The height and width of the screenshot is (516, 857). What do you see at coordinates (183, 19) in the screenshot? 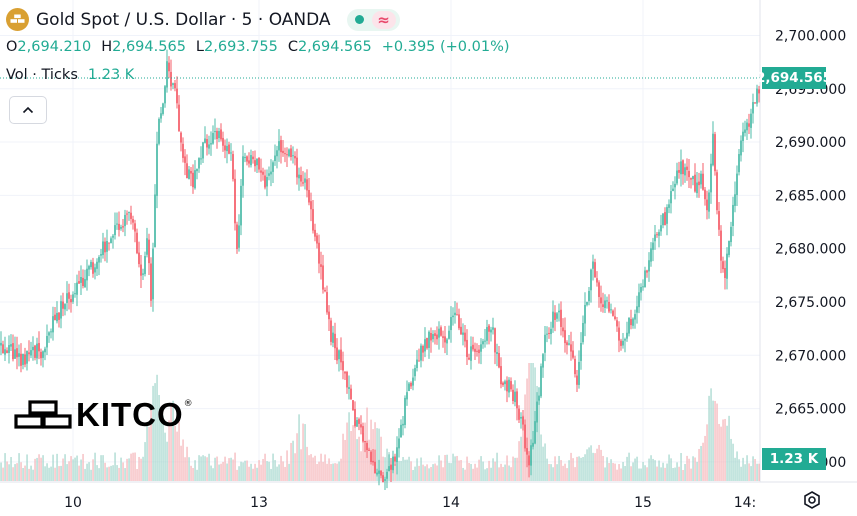
I see `symbol-title: Gold Spot / U.S. Dollar · 5 · OANDA` at bounding box center [183, 19].